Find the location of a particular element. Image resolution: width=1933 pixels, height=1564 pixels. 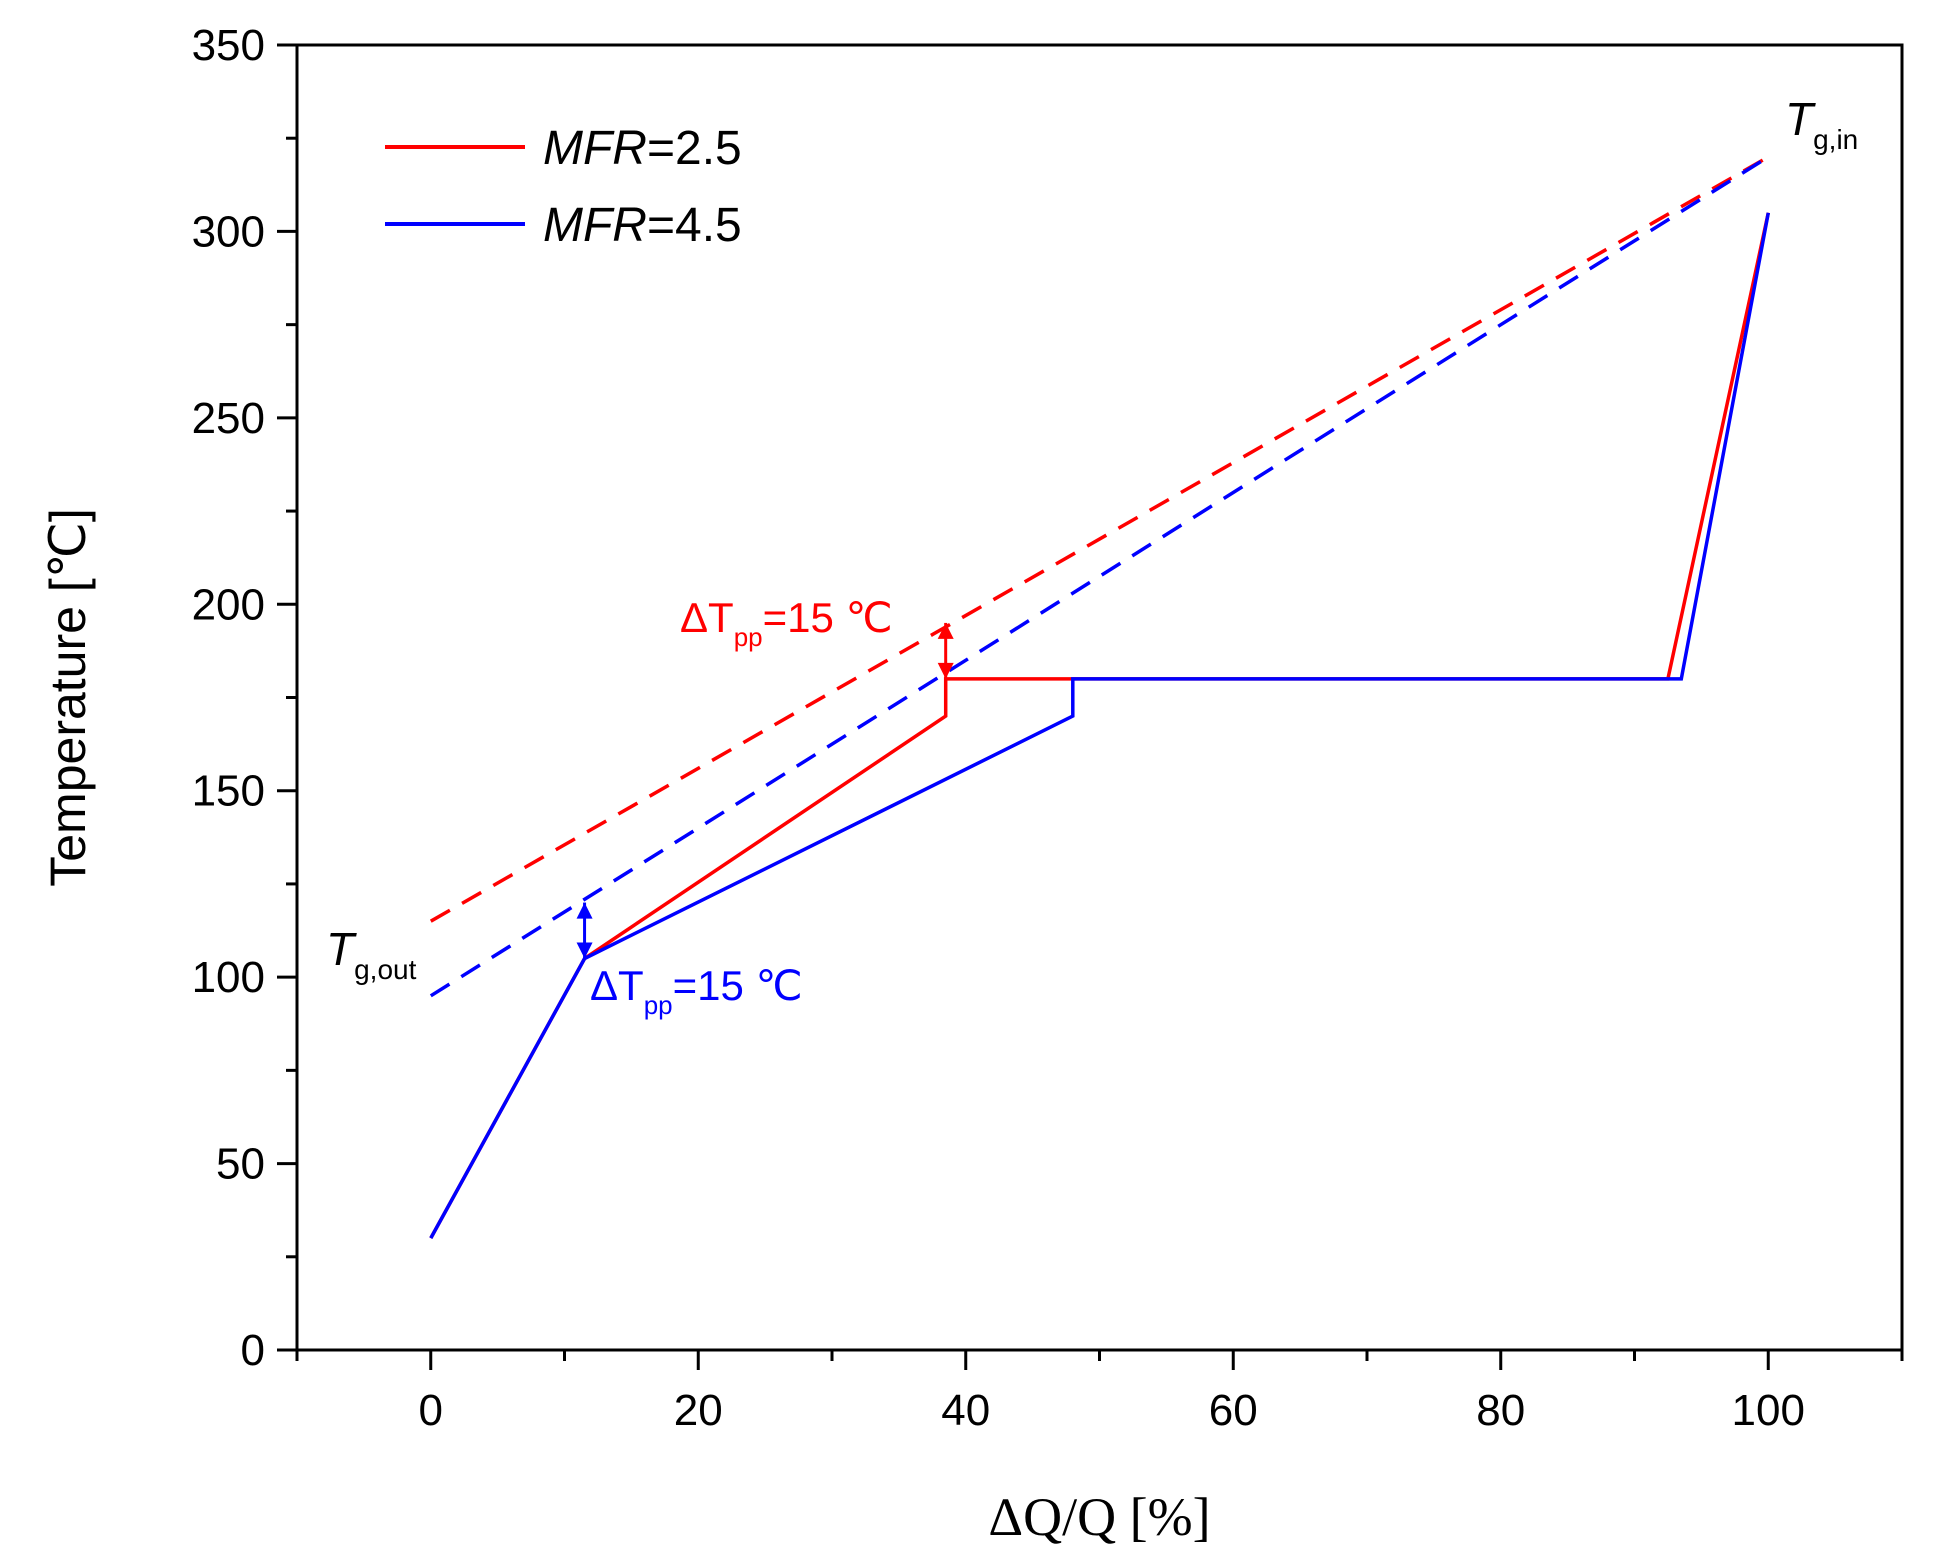

blue-pp-label: ΔTpp=15 ℃ is located at coordinates (696, 991).